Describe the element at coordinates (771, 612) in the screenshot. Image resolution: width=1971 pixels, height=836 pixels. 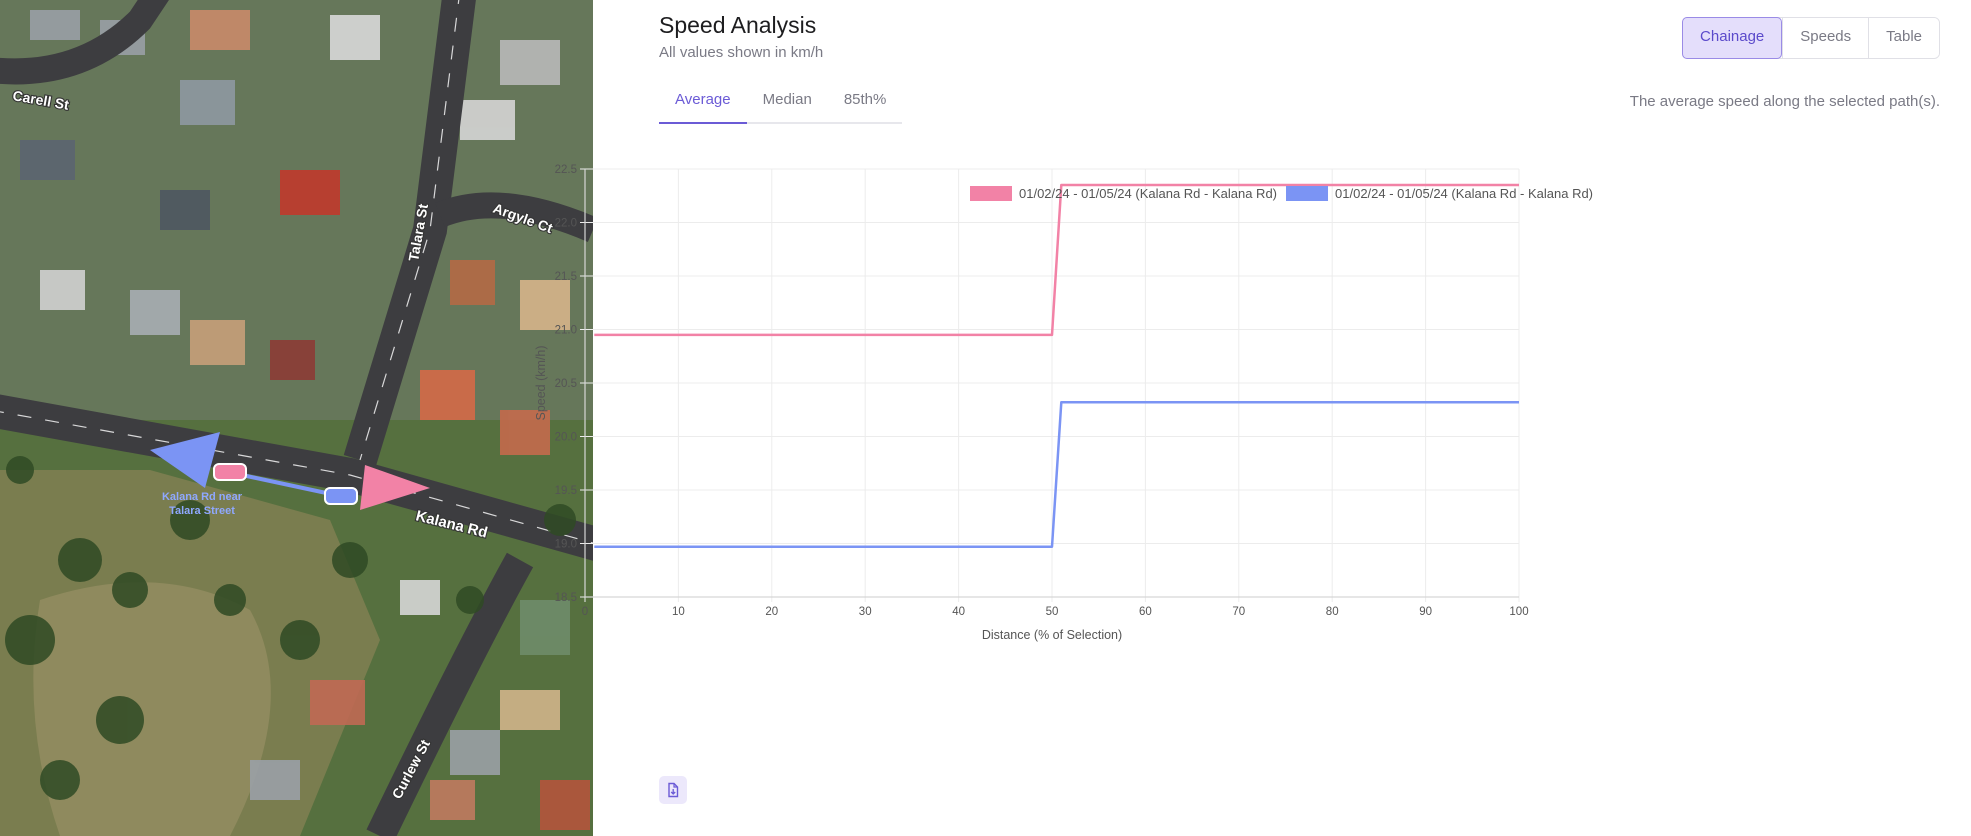
I see `x-tick-label: 20` at that location.